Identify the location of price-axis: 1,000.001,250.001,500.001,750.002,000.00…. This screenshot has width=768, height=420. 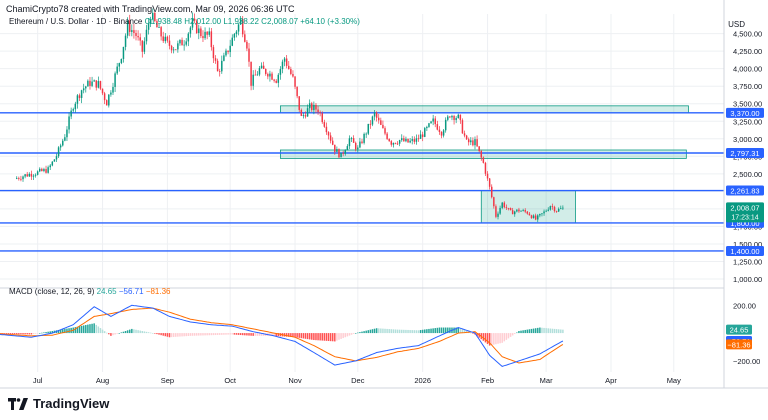
(743, 194).